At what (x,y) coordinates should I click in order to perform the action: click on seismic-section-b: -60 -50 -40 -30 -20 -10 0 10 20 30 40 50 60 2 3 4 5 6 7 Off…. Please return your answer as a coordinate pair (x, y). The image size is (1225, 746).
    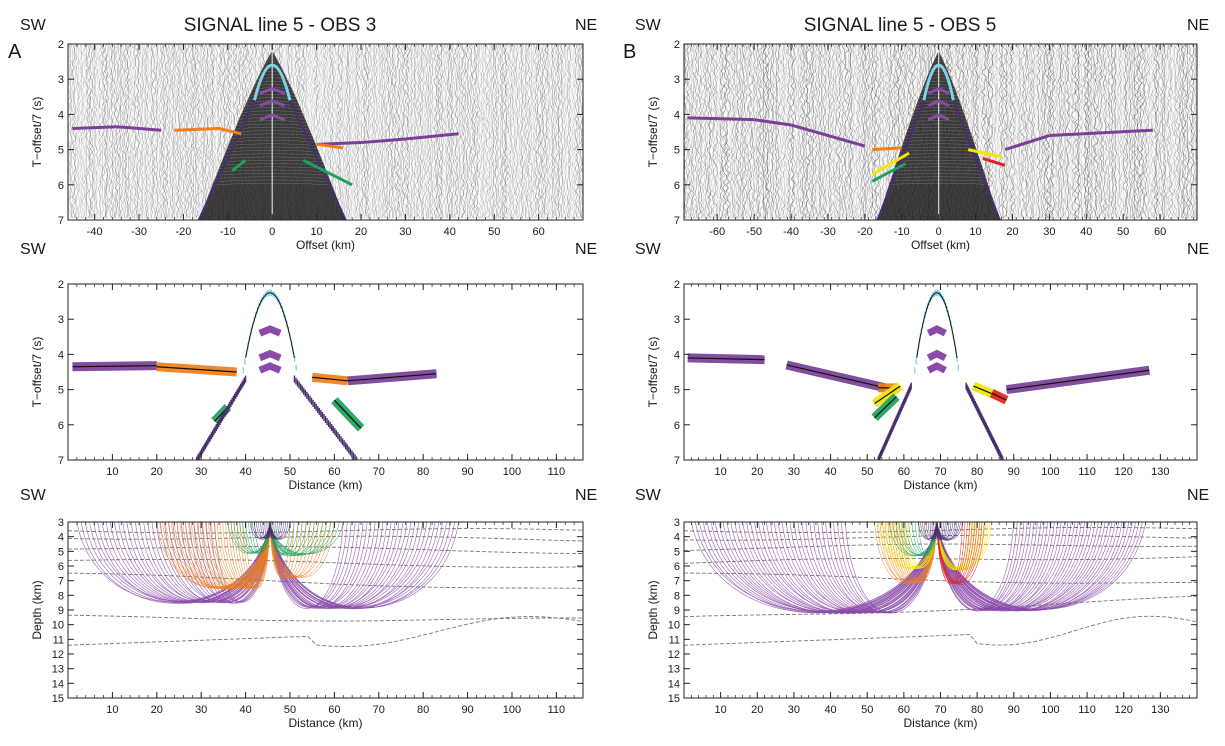
    Looking at the image, I should click on (922, 145).